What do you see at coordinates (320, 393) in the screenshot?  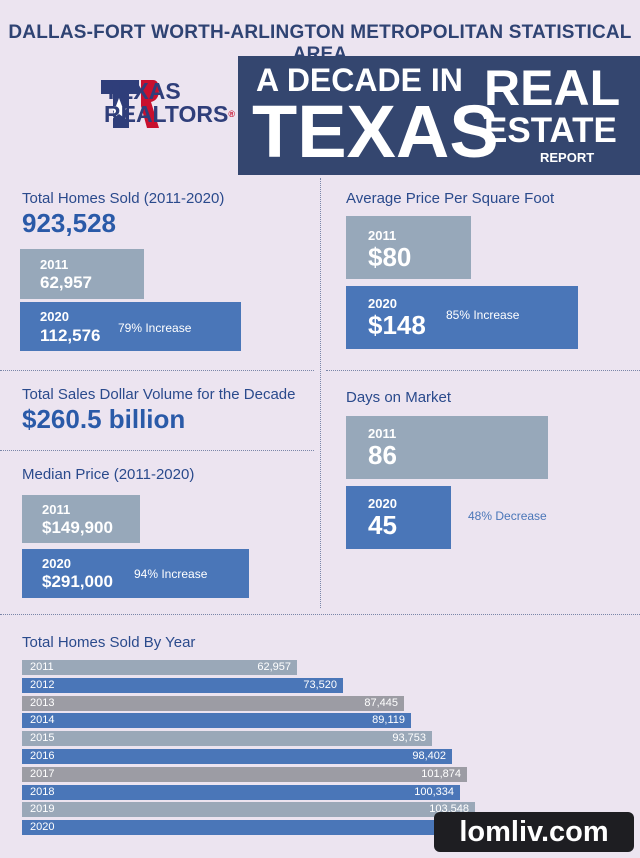 I see `column-divider` at bounding box center [320, 393].